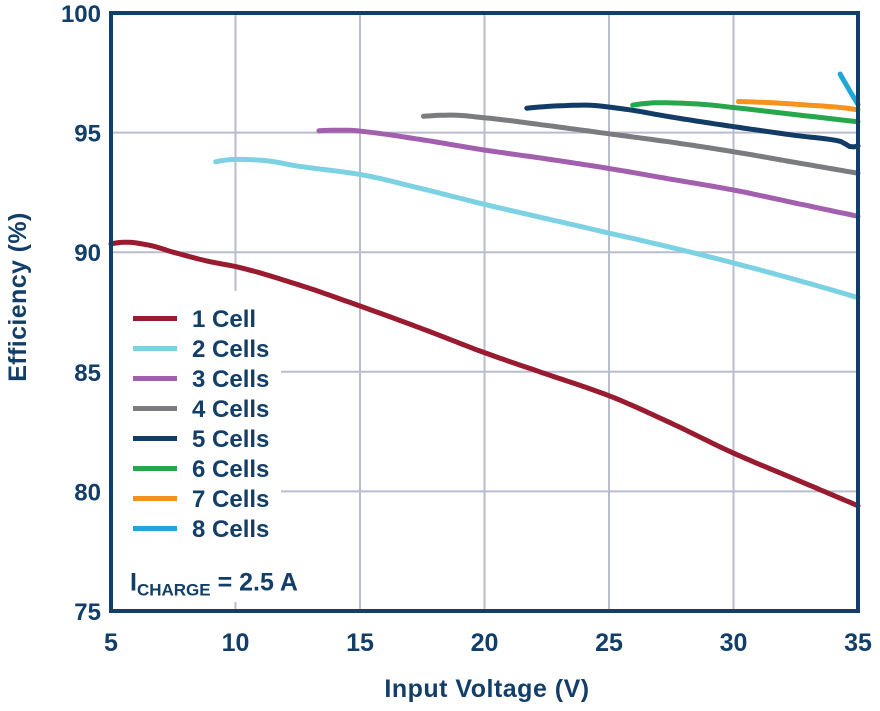 The height and width of the screenshot is (711, 880). What do you see at coordinates (87, 373) in the screenshot?
I see `svg-text: 85` at bounding box center [87, 373].